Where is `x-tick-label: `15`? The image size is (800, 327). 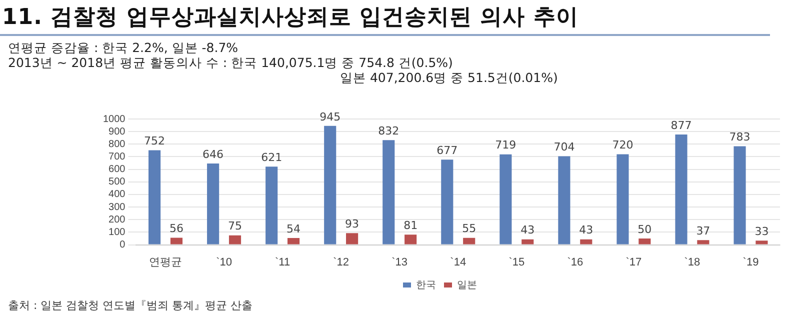 x-tick-label: `15 is located at coordinates (516, 262).